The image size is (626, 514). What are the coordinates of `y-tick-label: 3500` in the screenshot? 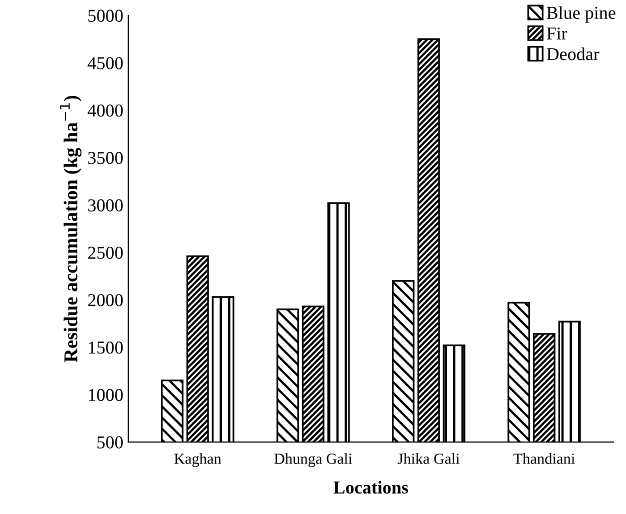 It's located at (105, 158).